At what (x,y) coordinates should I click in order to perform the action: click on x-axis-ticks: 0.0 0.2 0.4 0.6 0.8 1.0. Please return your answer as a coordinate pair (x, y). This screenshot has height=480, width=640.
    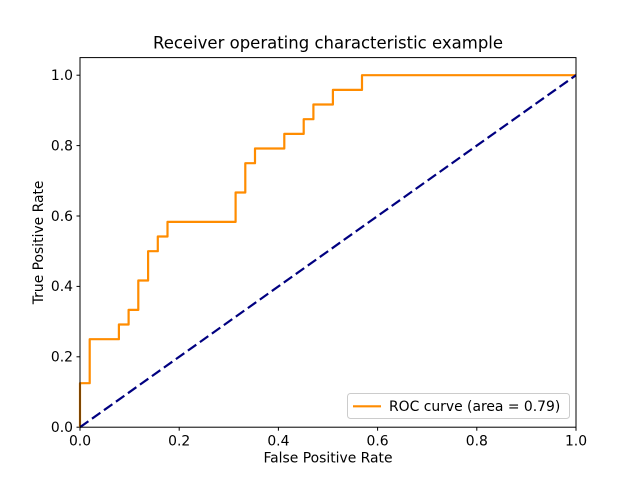
    Looking at the image, I should click on (328, 438).